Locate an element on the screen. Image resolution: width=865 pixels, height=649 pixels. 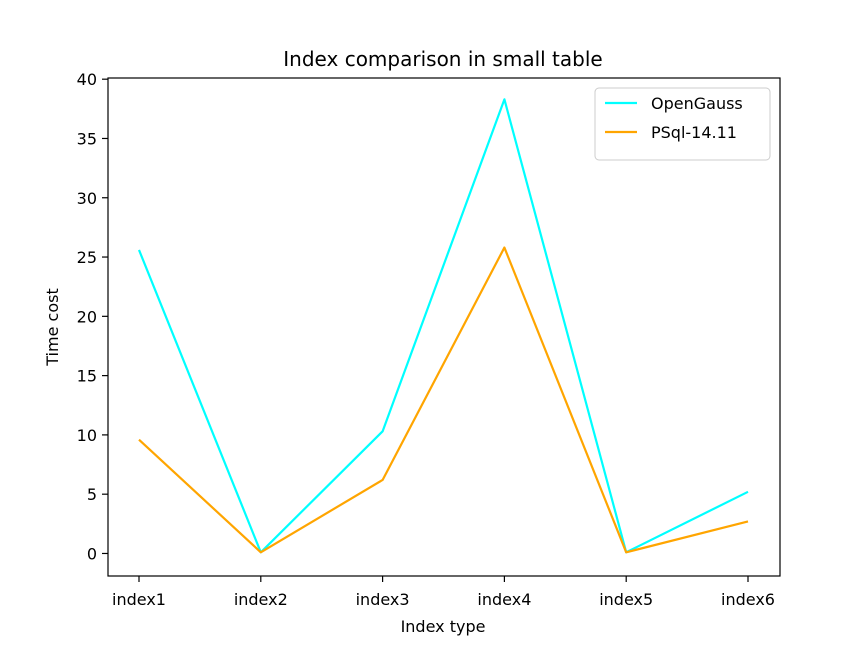
x-tick-label: index2 is located at coordinates (261, 599).